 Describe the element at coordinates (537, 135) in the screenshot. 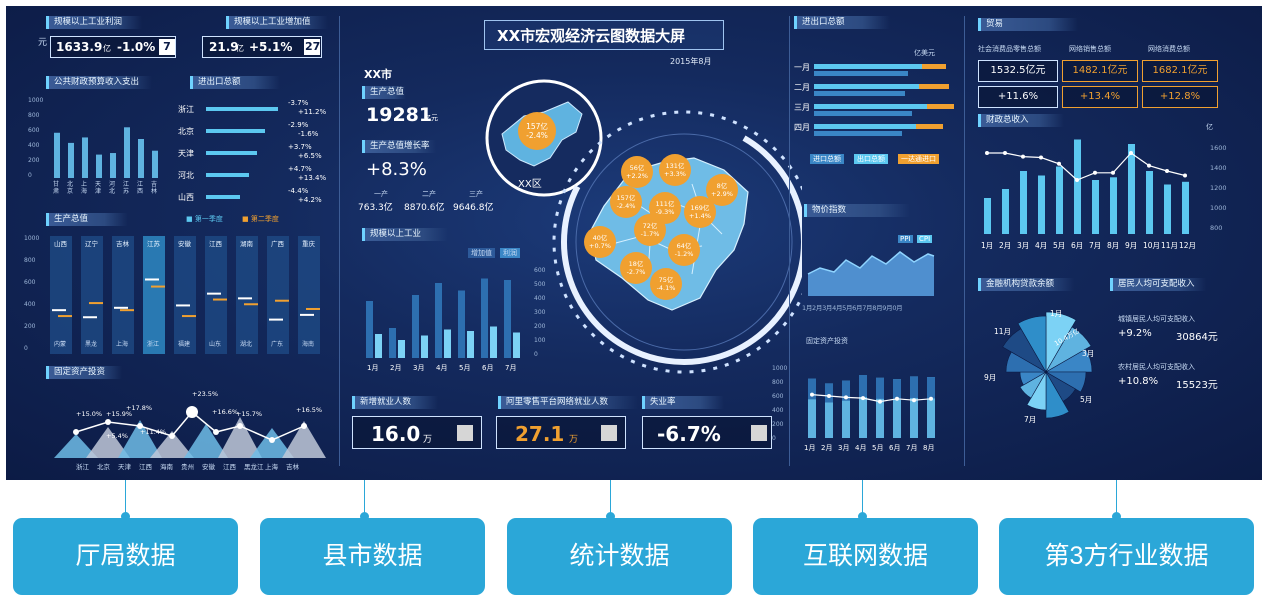

I see `zone-bubble-change: -2.4%` at that location.